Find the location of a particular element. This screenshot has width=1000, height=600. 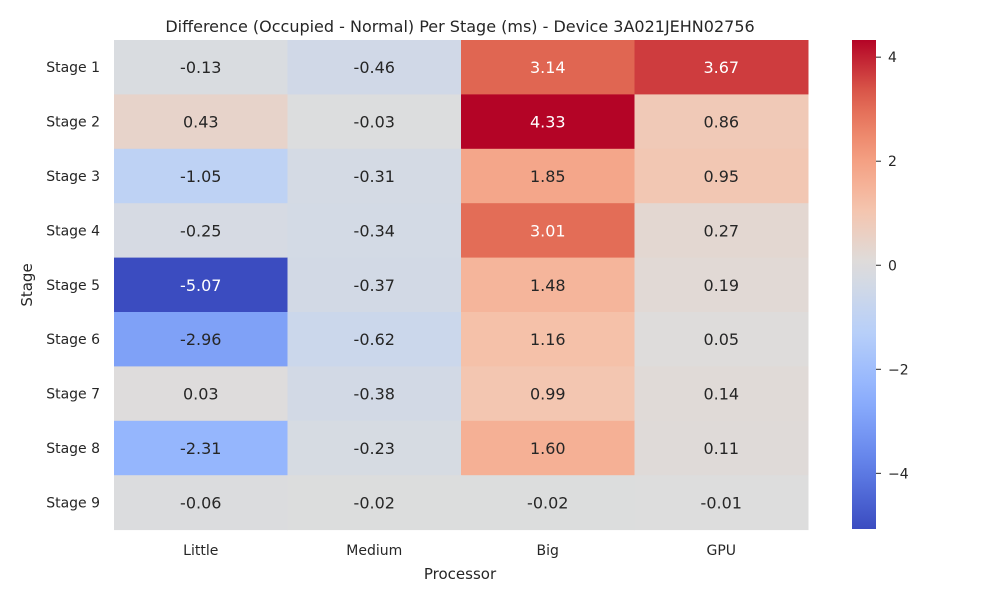

colorbar is located at coordinates (864, 284).